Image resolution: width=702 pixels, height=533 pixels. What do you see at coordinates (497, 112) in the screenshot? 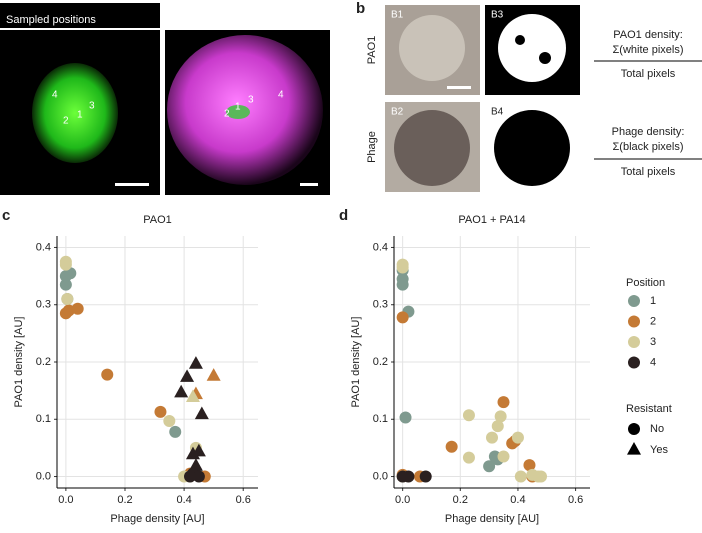
I see `tile-label: B4` at bounding box center [497, 112].